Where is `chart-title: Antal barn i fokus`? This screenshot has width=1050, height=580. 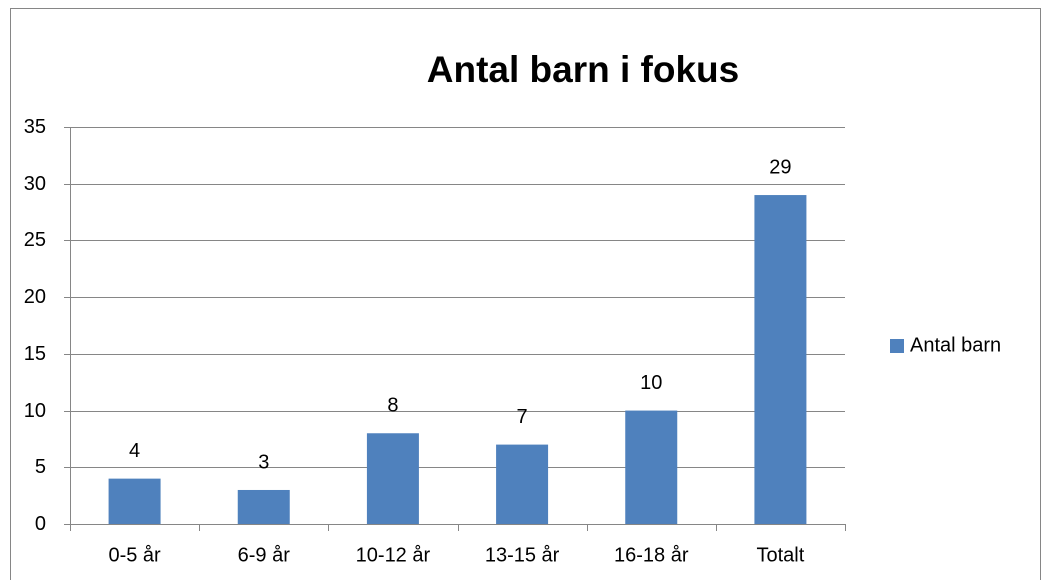 chart-title: Antal barn i fokus is located at coordinates (583, 69).